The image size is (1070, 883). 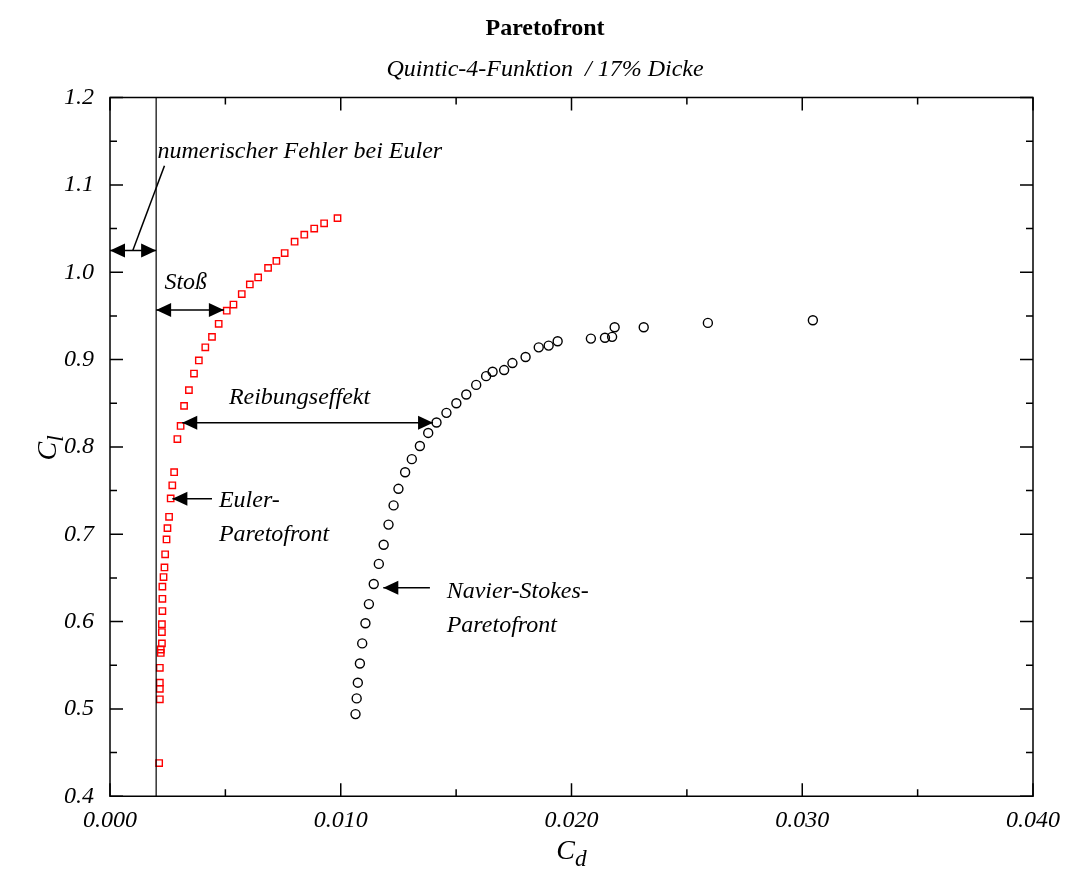 I want to click on y-tick-label: 0.9, so click(x=79, y=357).